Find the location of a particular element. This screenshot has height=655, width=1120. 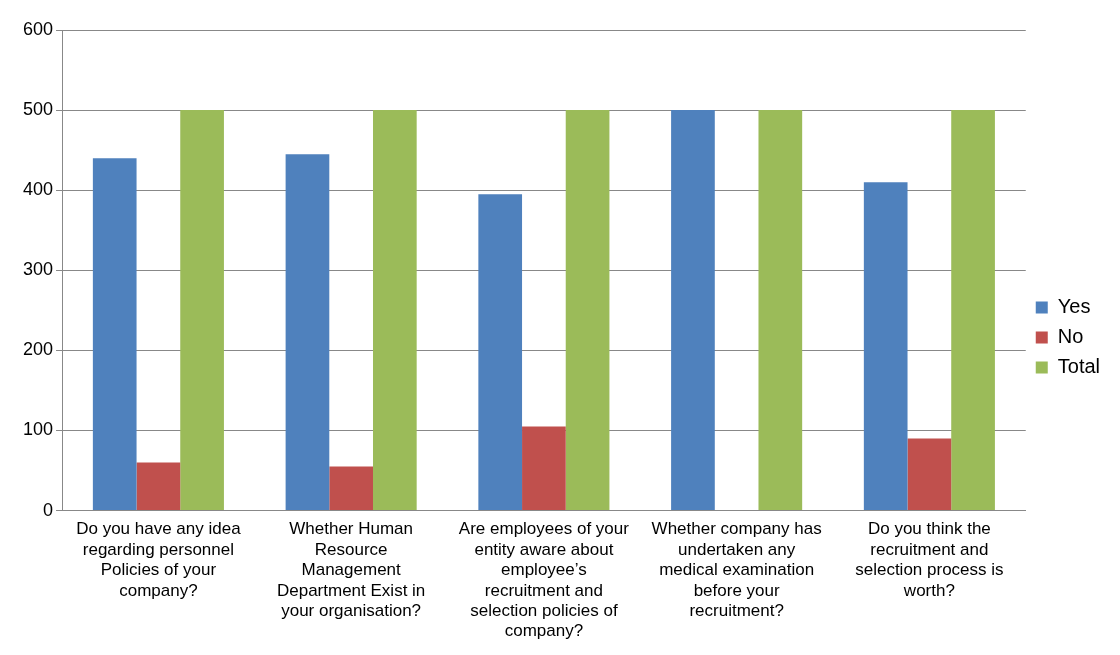

x-tick-label: Do you think the recruitment and selection process is worth? is located at coordinates (929, 559).